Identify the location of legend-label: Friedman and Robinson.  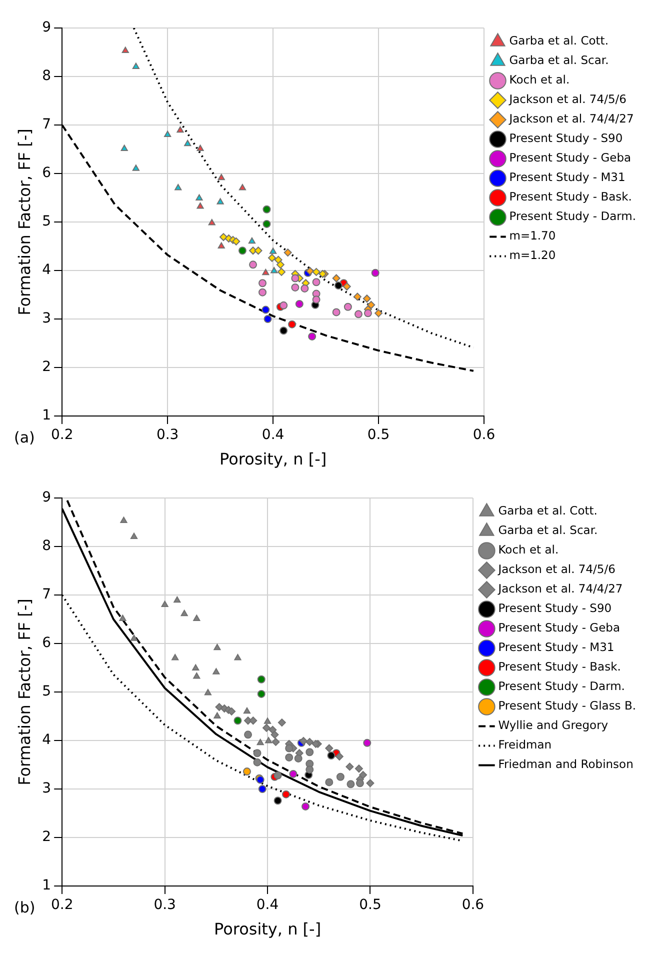
(566, 764).